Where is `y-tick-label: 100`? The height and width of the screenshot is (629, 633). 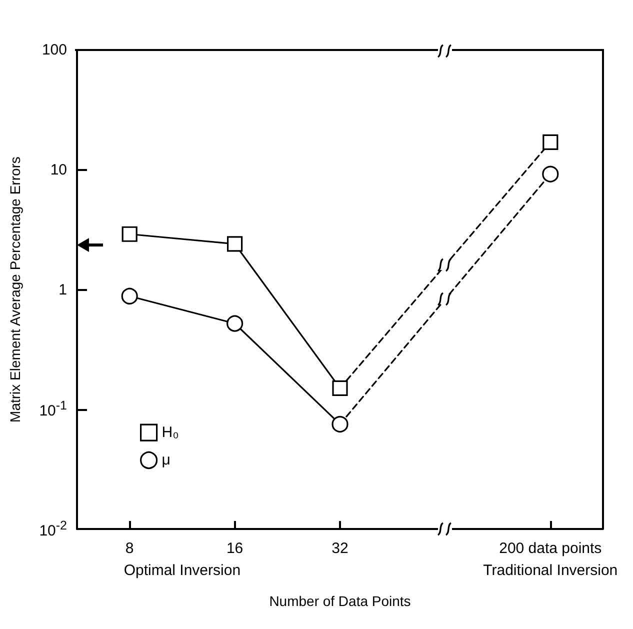 y-tick-label: 100 is located at coordinates (54, 50).